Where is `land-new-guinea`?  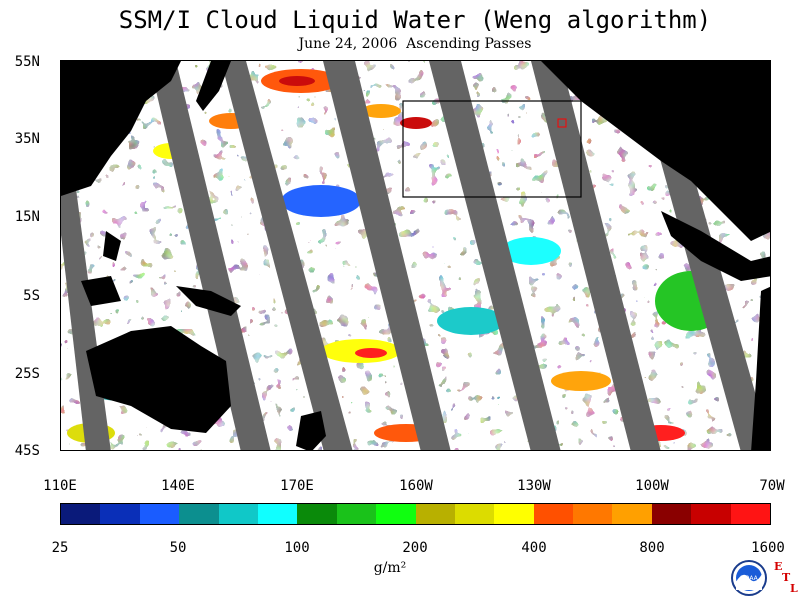 land-new-guinea is located at coordinates (208, 301).